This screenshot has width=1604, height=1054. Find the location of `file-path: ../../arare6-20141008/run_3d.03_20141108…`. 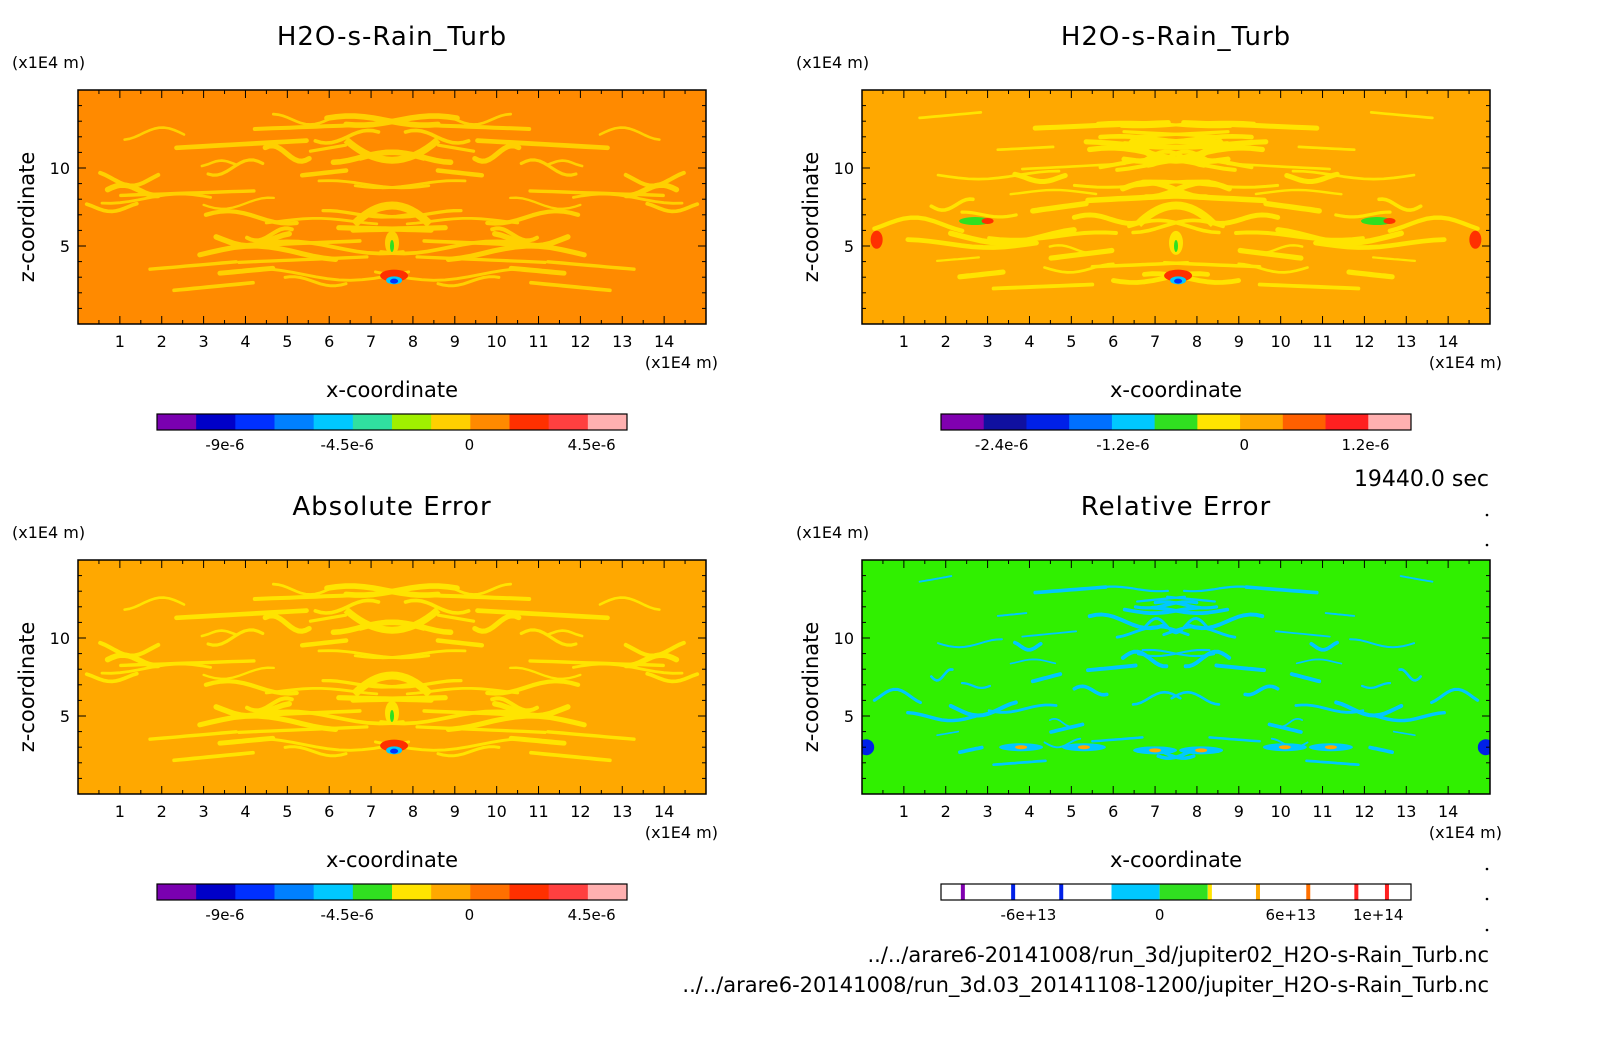

file-path: ../../arare6-20141008/run_3d.03_20141108… is located at coordinates (1085, 985).